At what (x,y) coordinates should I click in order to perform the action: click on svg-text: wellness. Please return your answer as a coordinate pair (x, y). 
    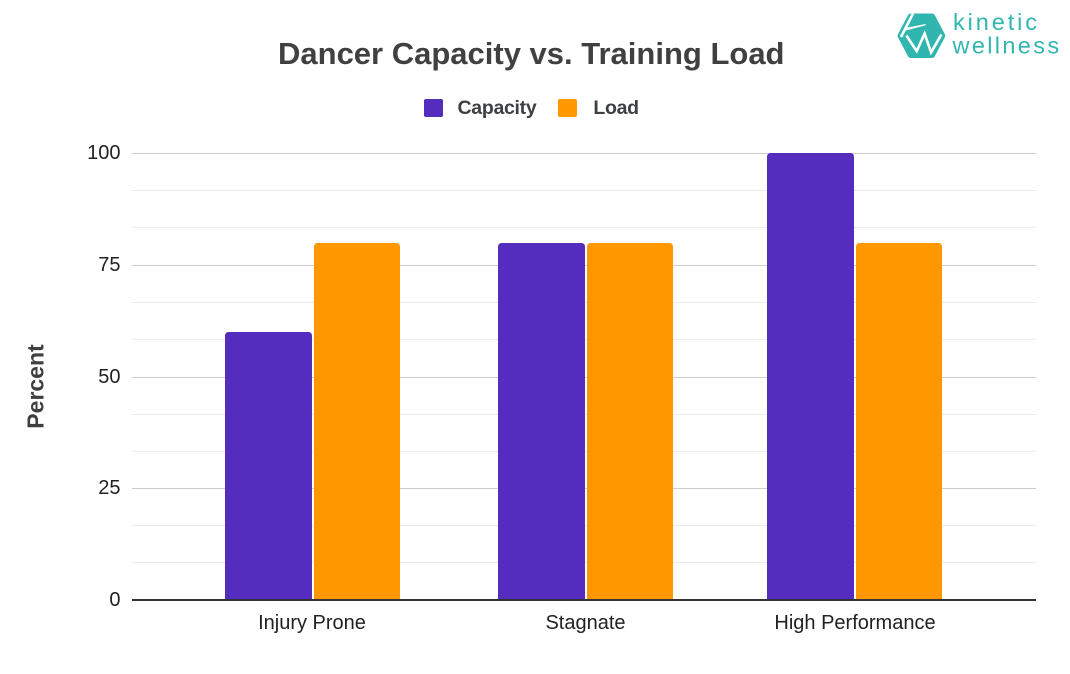
    Looking at the image, I should click on (1007, 45).